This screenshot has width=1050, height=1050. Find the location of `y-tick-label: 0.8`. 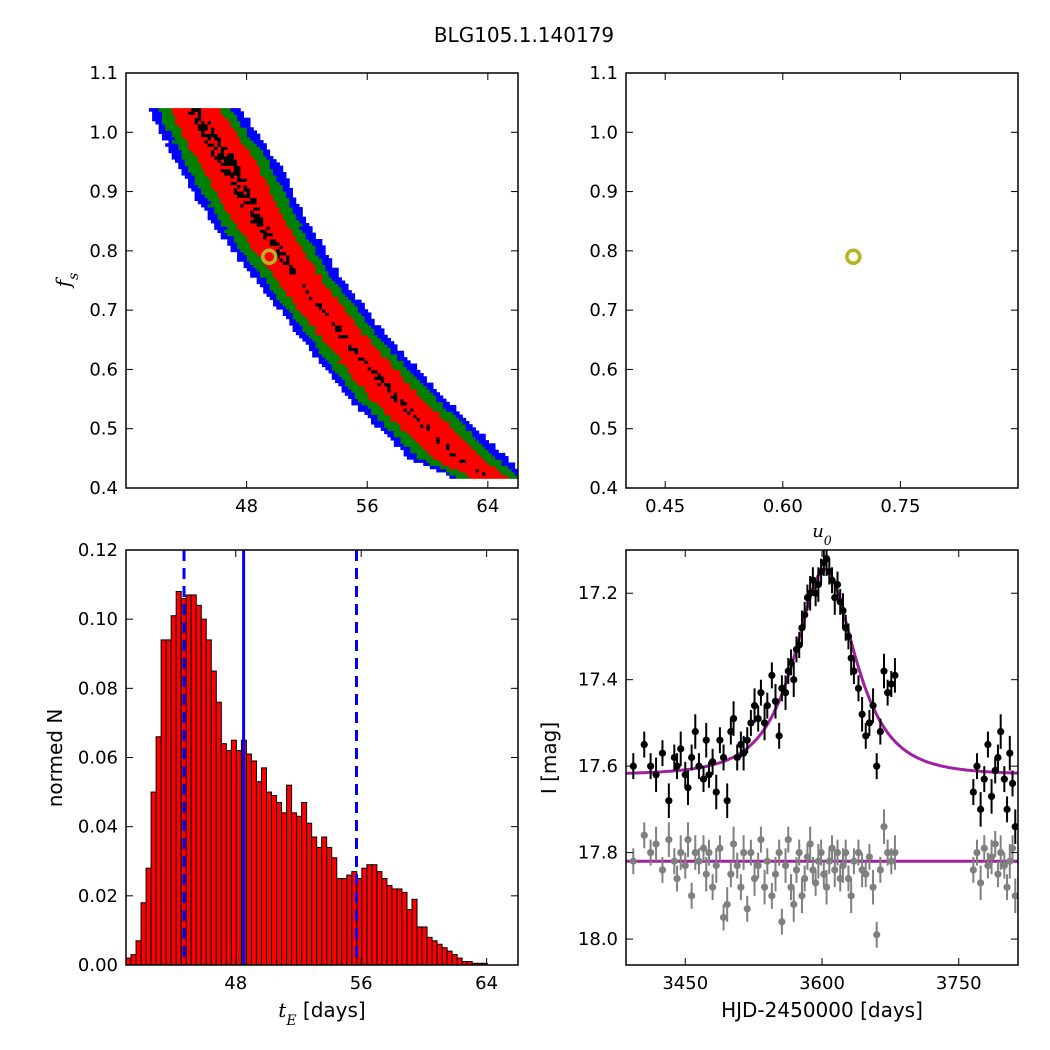

y-tick-label: 0.8 is located at coordinates (103, 251).